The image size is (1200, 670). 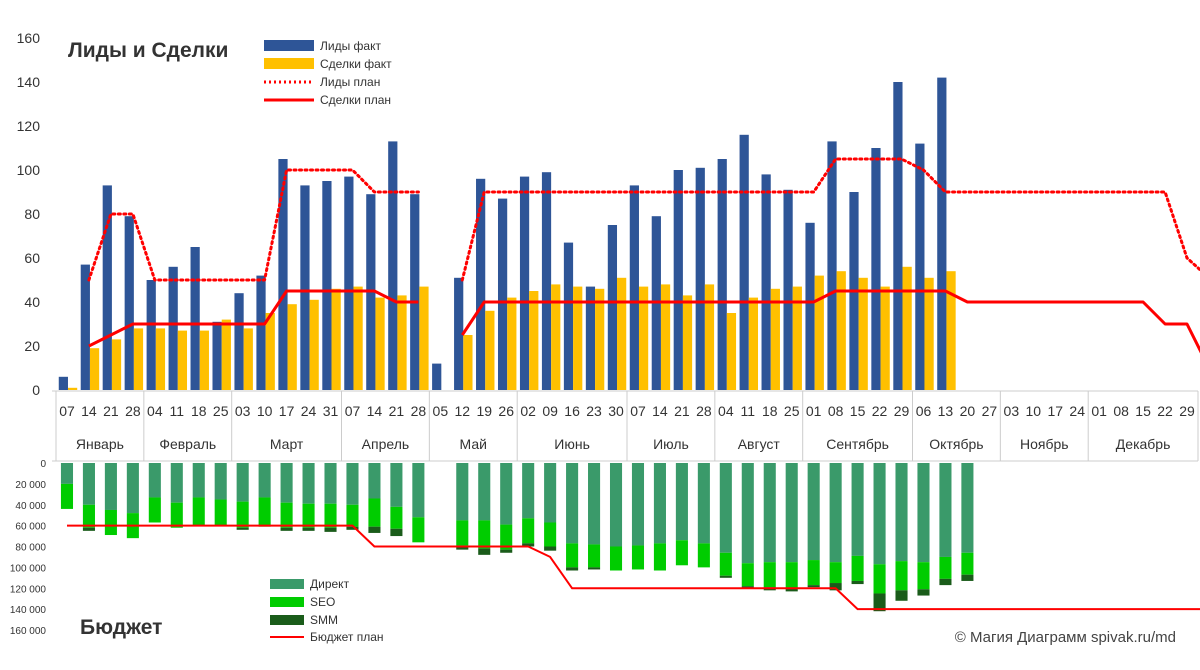 What do you see at coordinates (572, 411) in the screenshot?
I see `week-day-label: 16` at bounding box center [572, 411].